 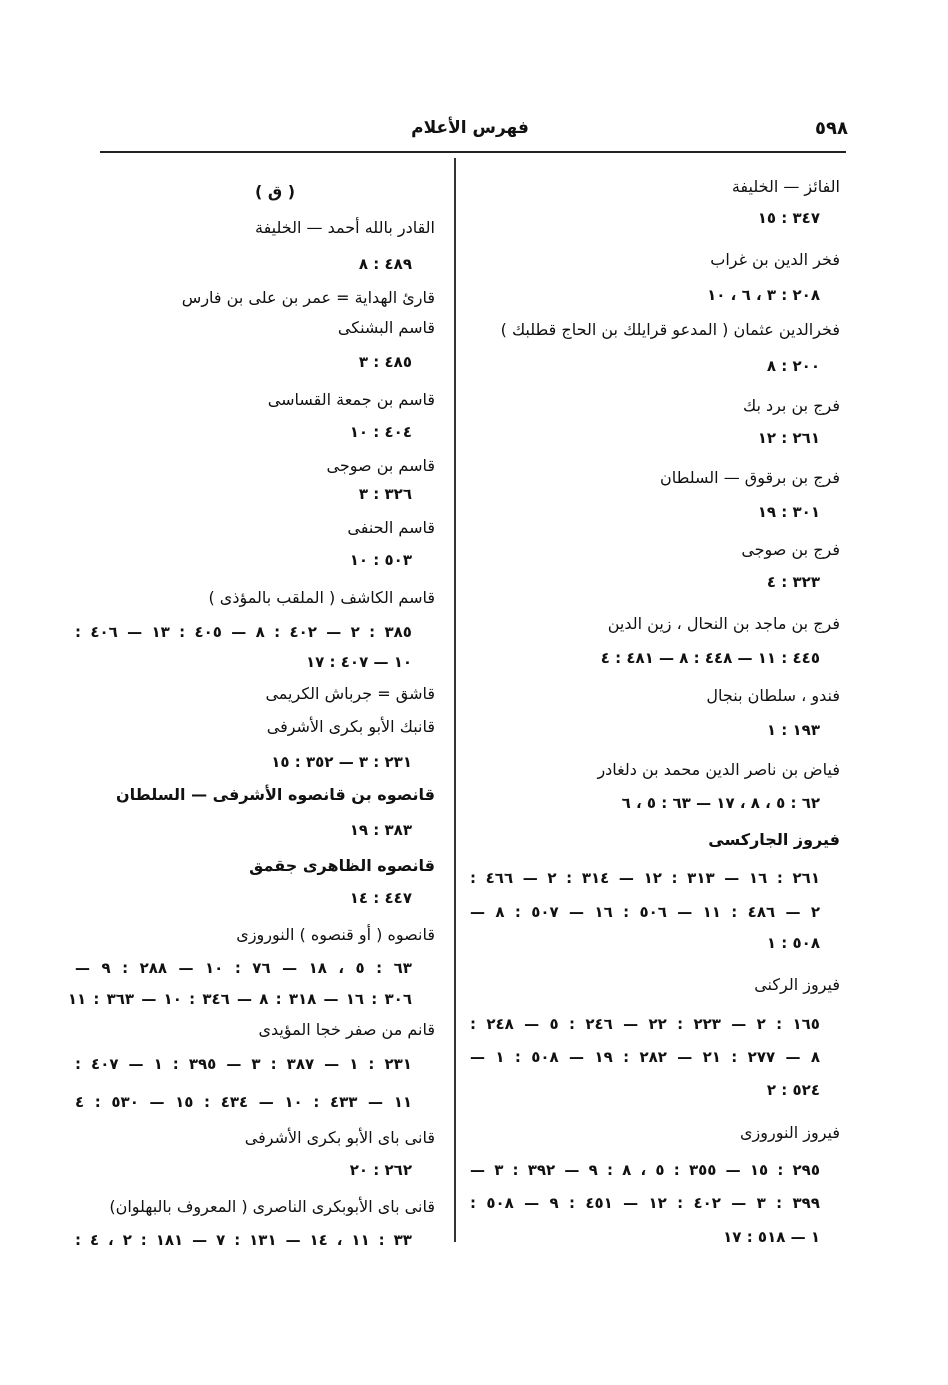 What do you see at coordinates (790, 549) in the screenshot?
I see `index-entry-name: فرج بن صوجى` at bounding box center [790, 549].